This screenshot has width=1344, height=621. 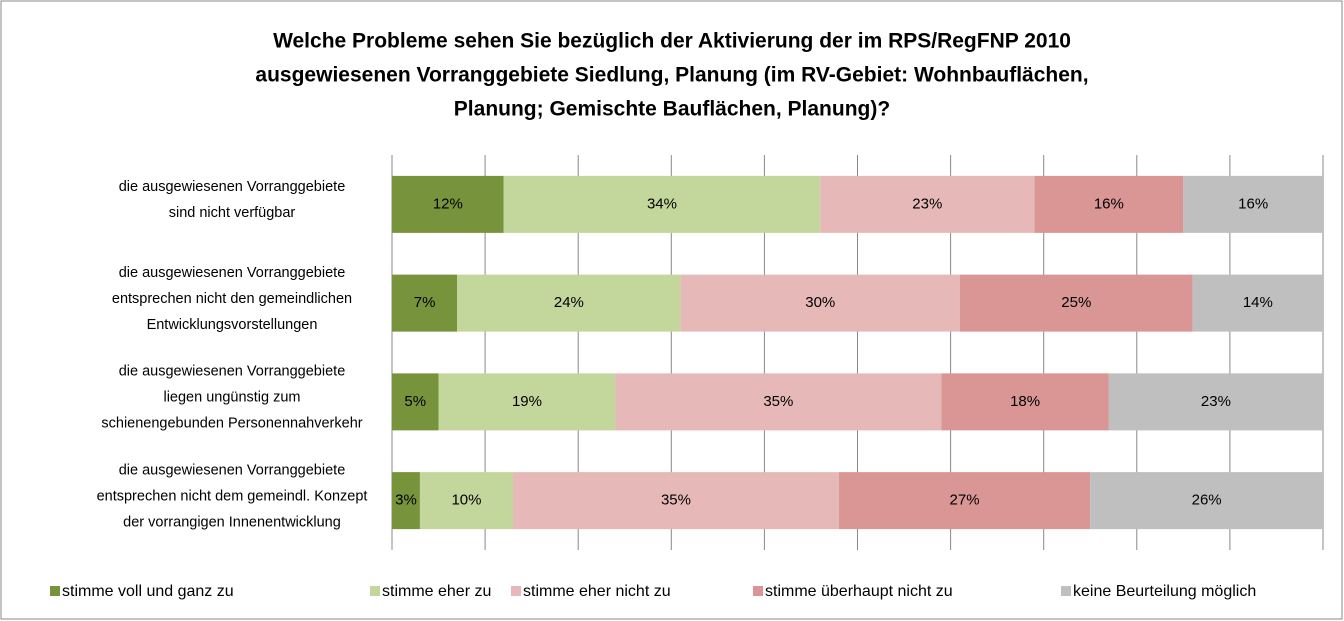 I want to click on value-label: 7%, so click(x=425, y=302).